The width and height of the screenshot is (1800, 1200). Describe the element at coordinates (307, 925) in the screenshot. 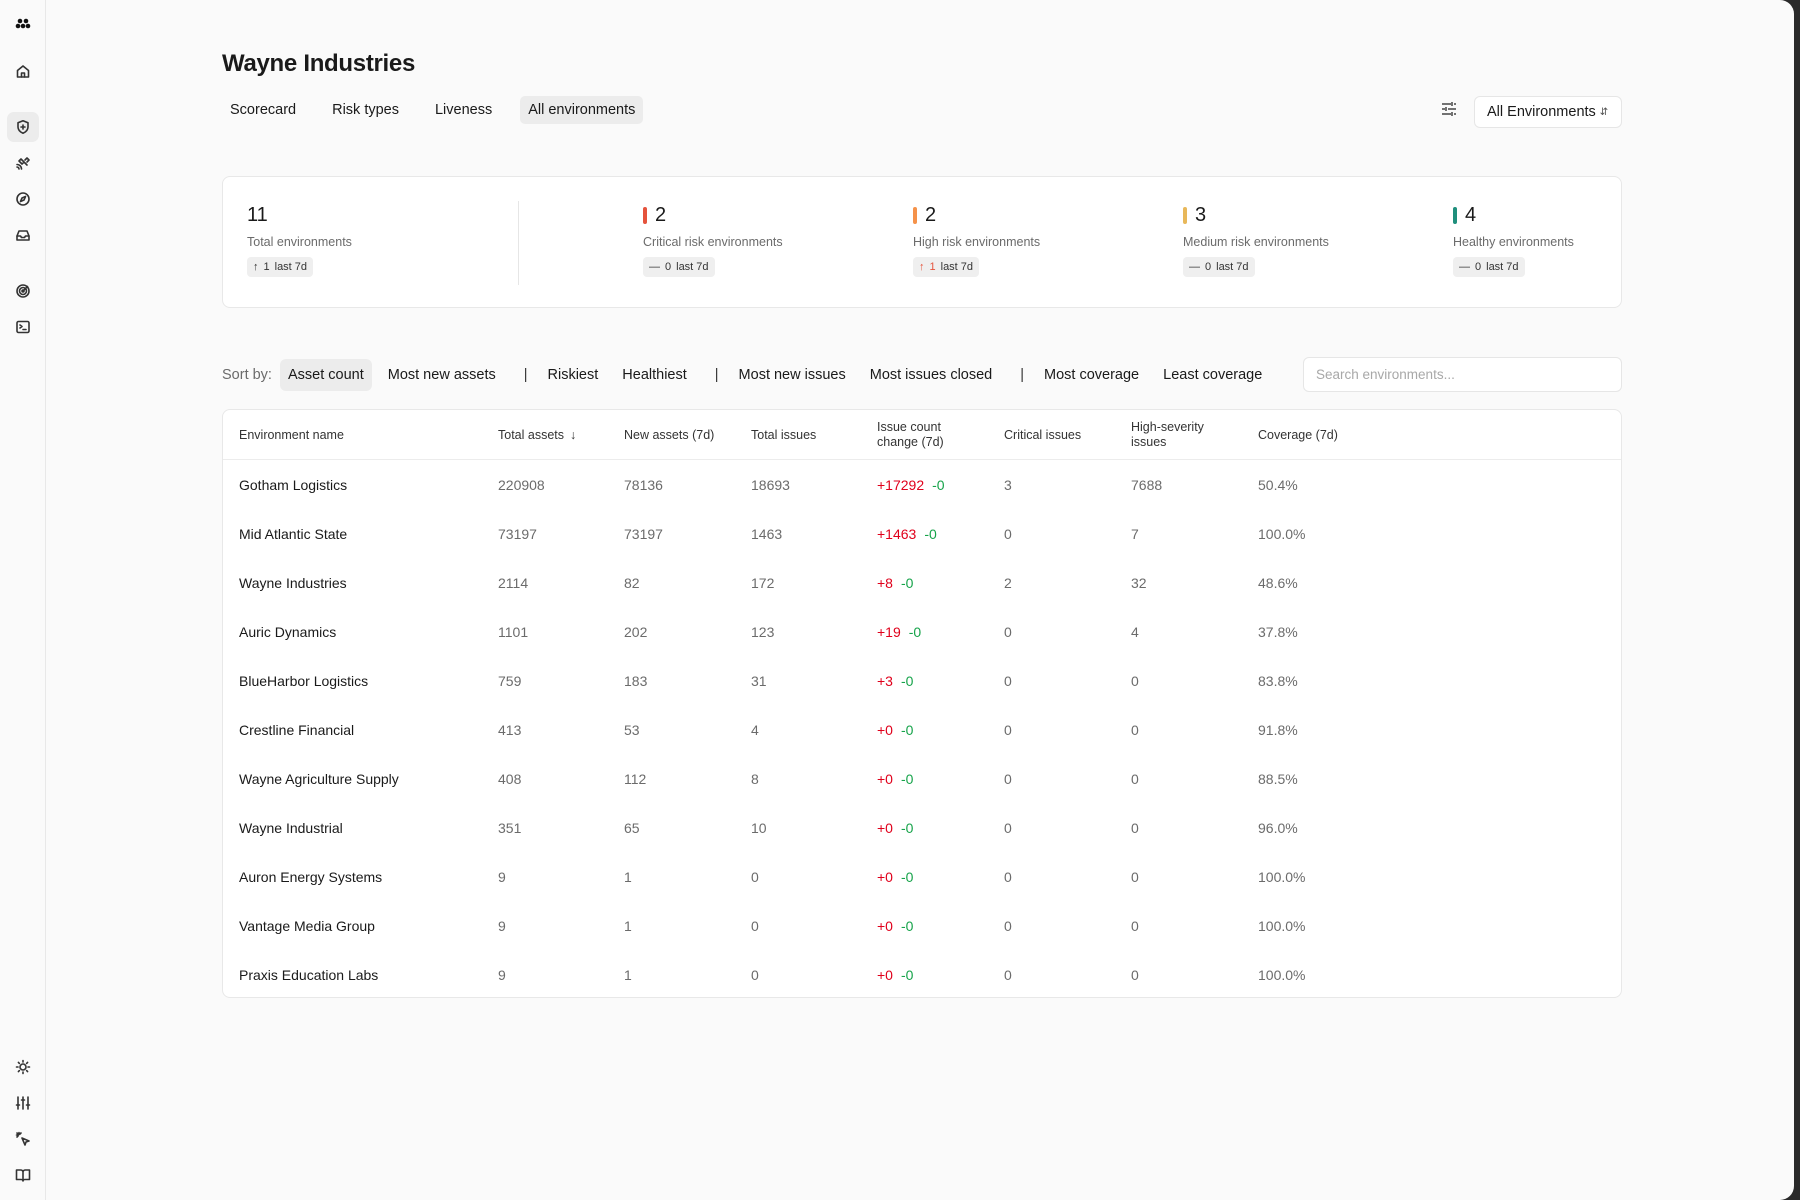

I see `environment-name-cell: Vantage Media Group` at that location.